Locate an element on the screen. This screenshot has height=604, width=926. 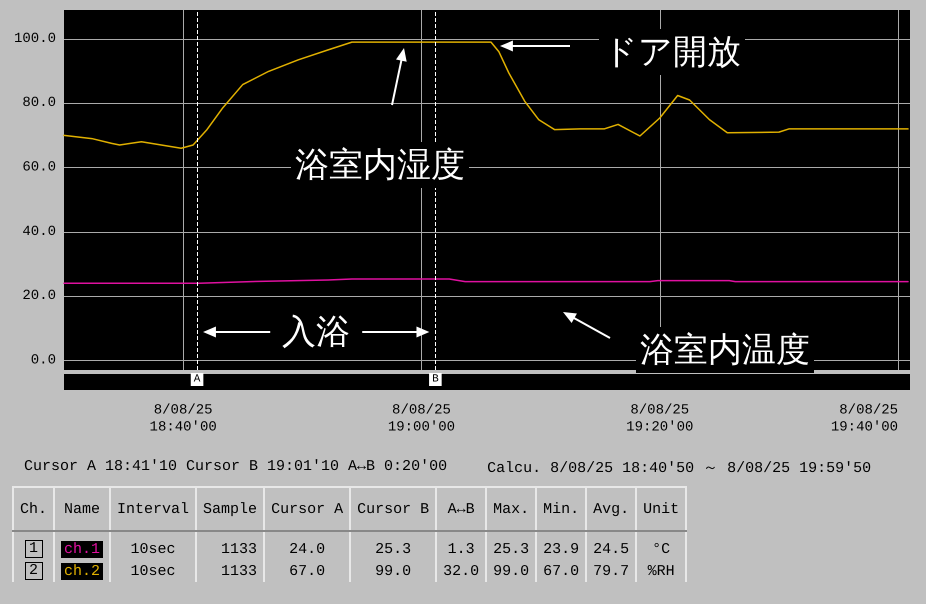
text: 24.5 is located at coordinates (611, 545).